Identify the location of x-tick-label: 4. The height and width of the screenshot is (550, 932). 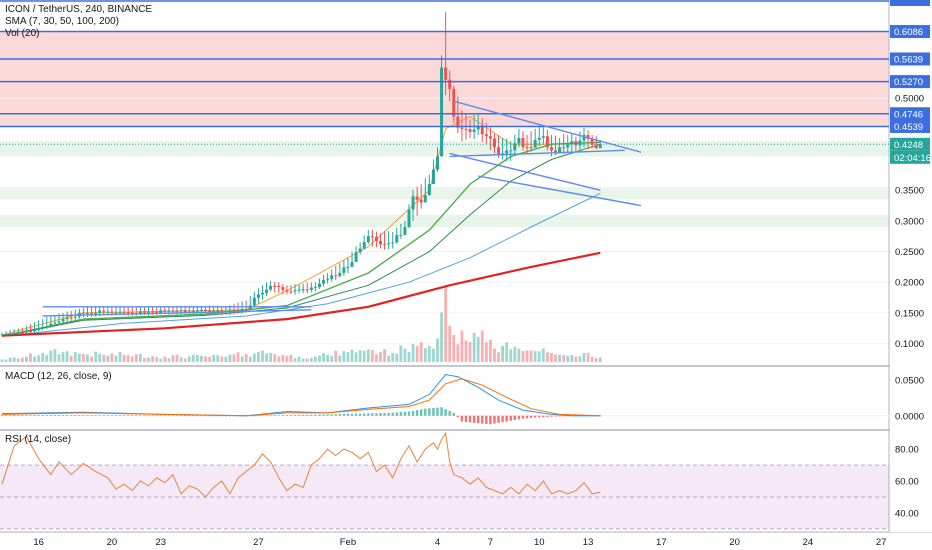
(437, 542).